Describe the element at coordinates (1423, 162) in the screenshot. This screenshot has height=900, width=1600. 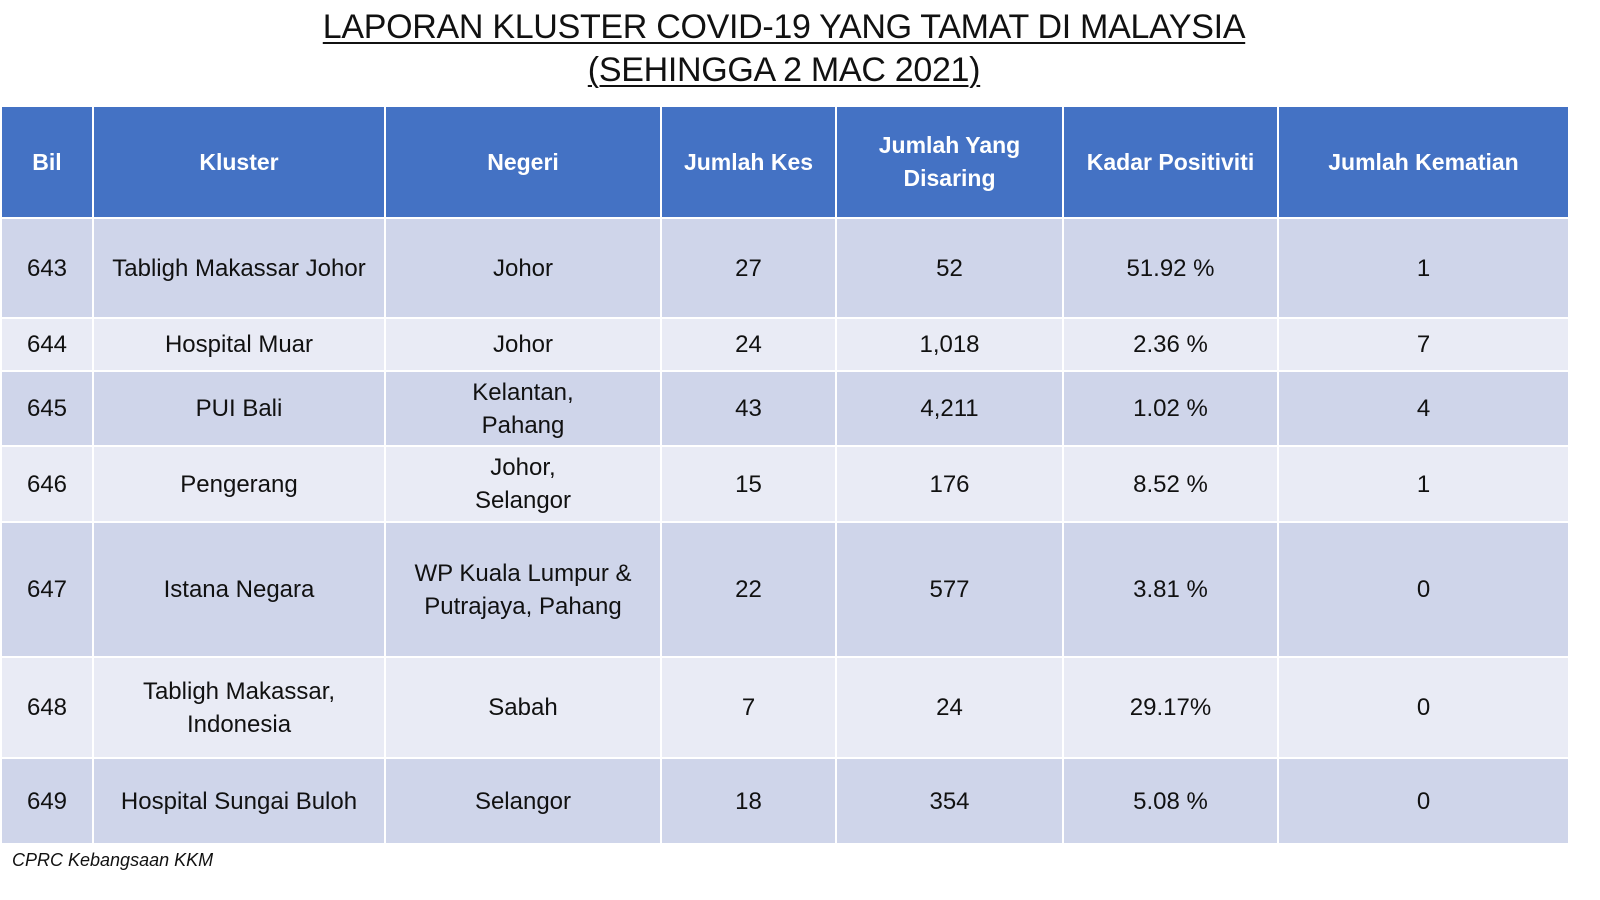
I see `header-jumlah-kematian: Jumlah Kematian` at that location.